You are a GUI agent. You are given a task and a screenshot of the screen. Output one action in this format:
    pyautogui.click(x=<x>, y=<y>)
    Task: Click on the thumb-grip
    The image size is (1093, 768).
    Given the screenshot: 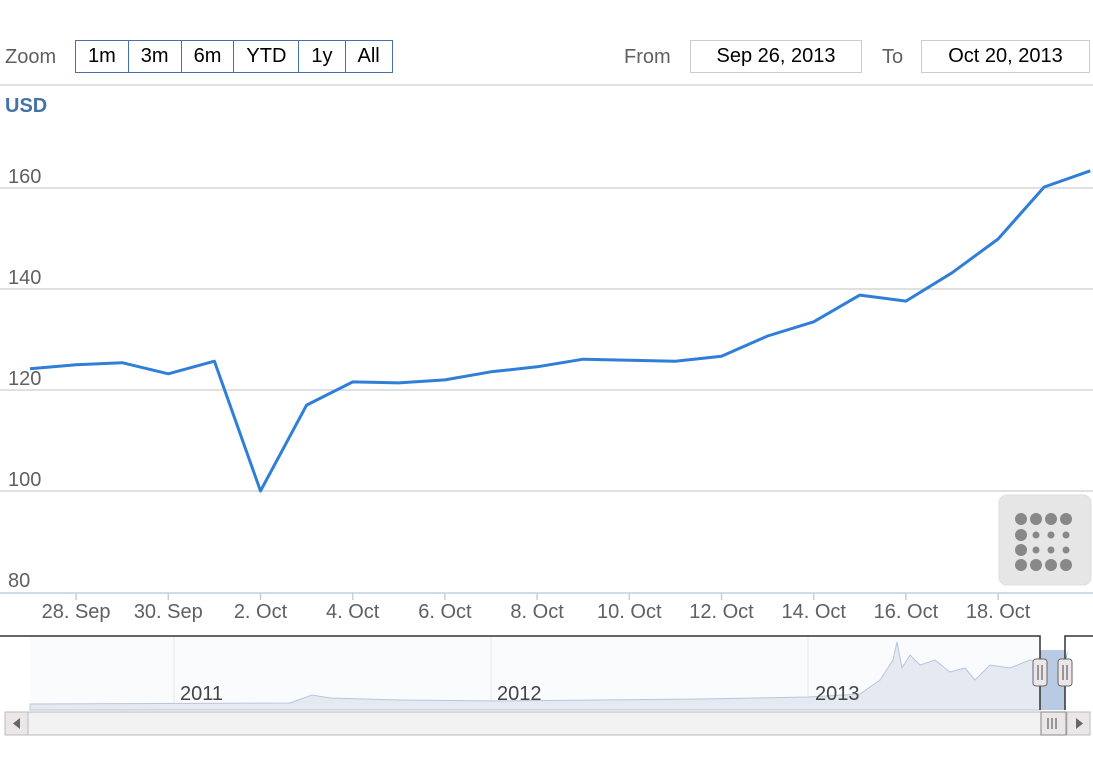 What is the action you would take?
    pyautogui.click(x=1052, y=723)
    